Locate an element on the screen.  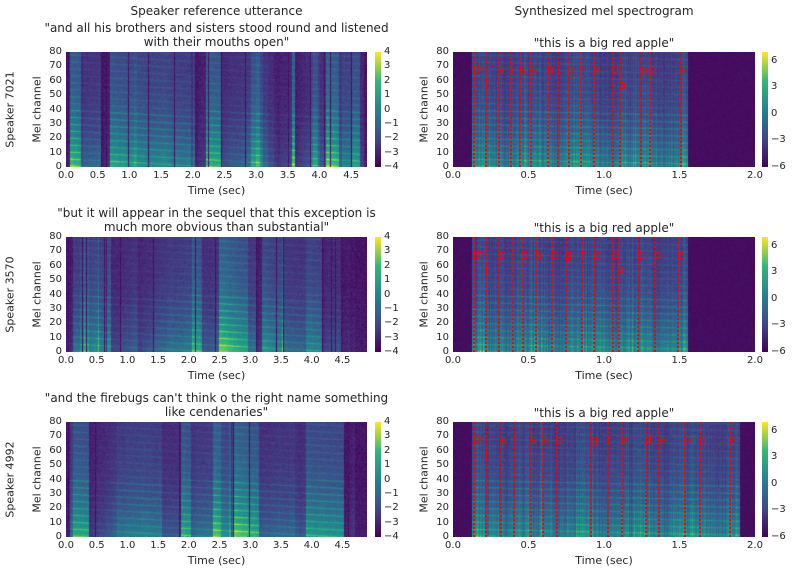
colorbar-tick-label: −2 is located at coordinates (391, 508).